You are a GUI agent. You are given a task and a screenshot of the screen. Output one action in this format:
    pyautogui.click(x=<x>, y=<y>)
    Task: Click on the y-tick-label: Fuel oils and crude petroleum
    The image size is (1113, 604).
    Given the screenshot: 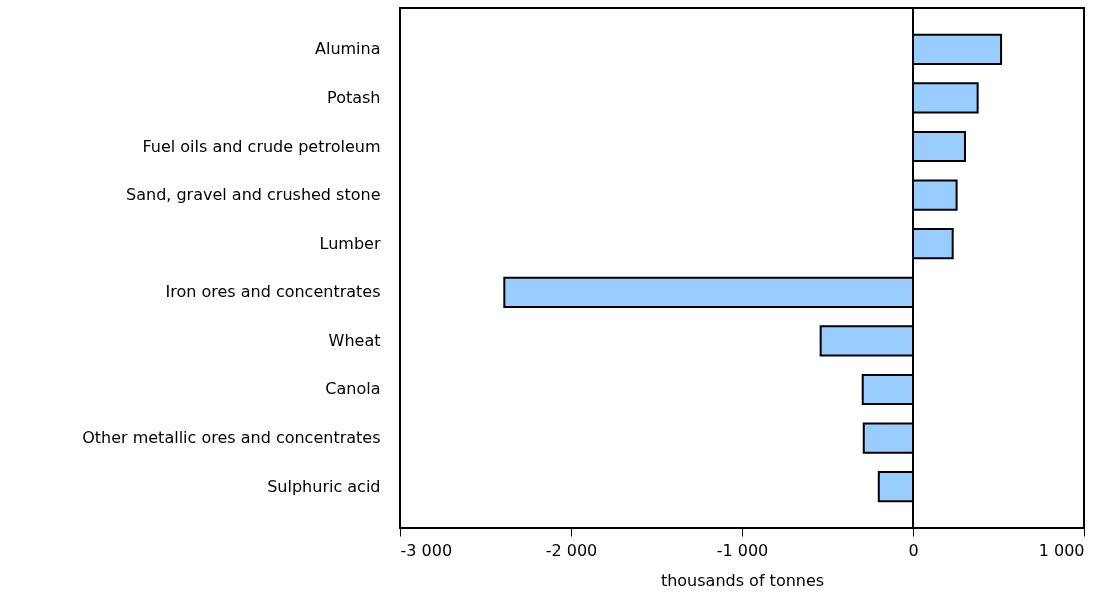 What is the action you would take?
    pyautogui.click(x=261, y=146)
    